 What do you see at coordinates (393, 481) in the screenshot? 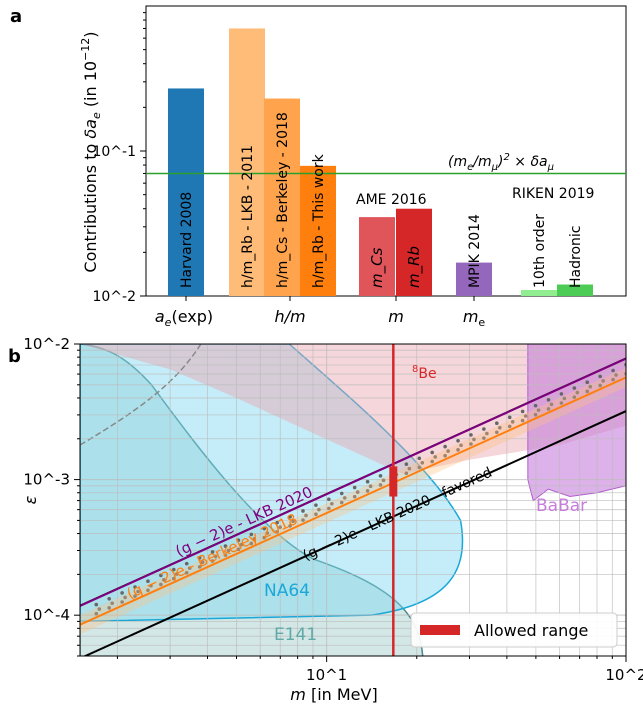
I see `allowed-range-bar` at bounding box center [393, 481].